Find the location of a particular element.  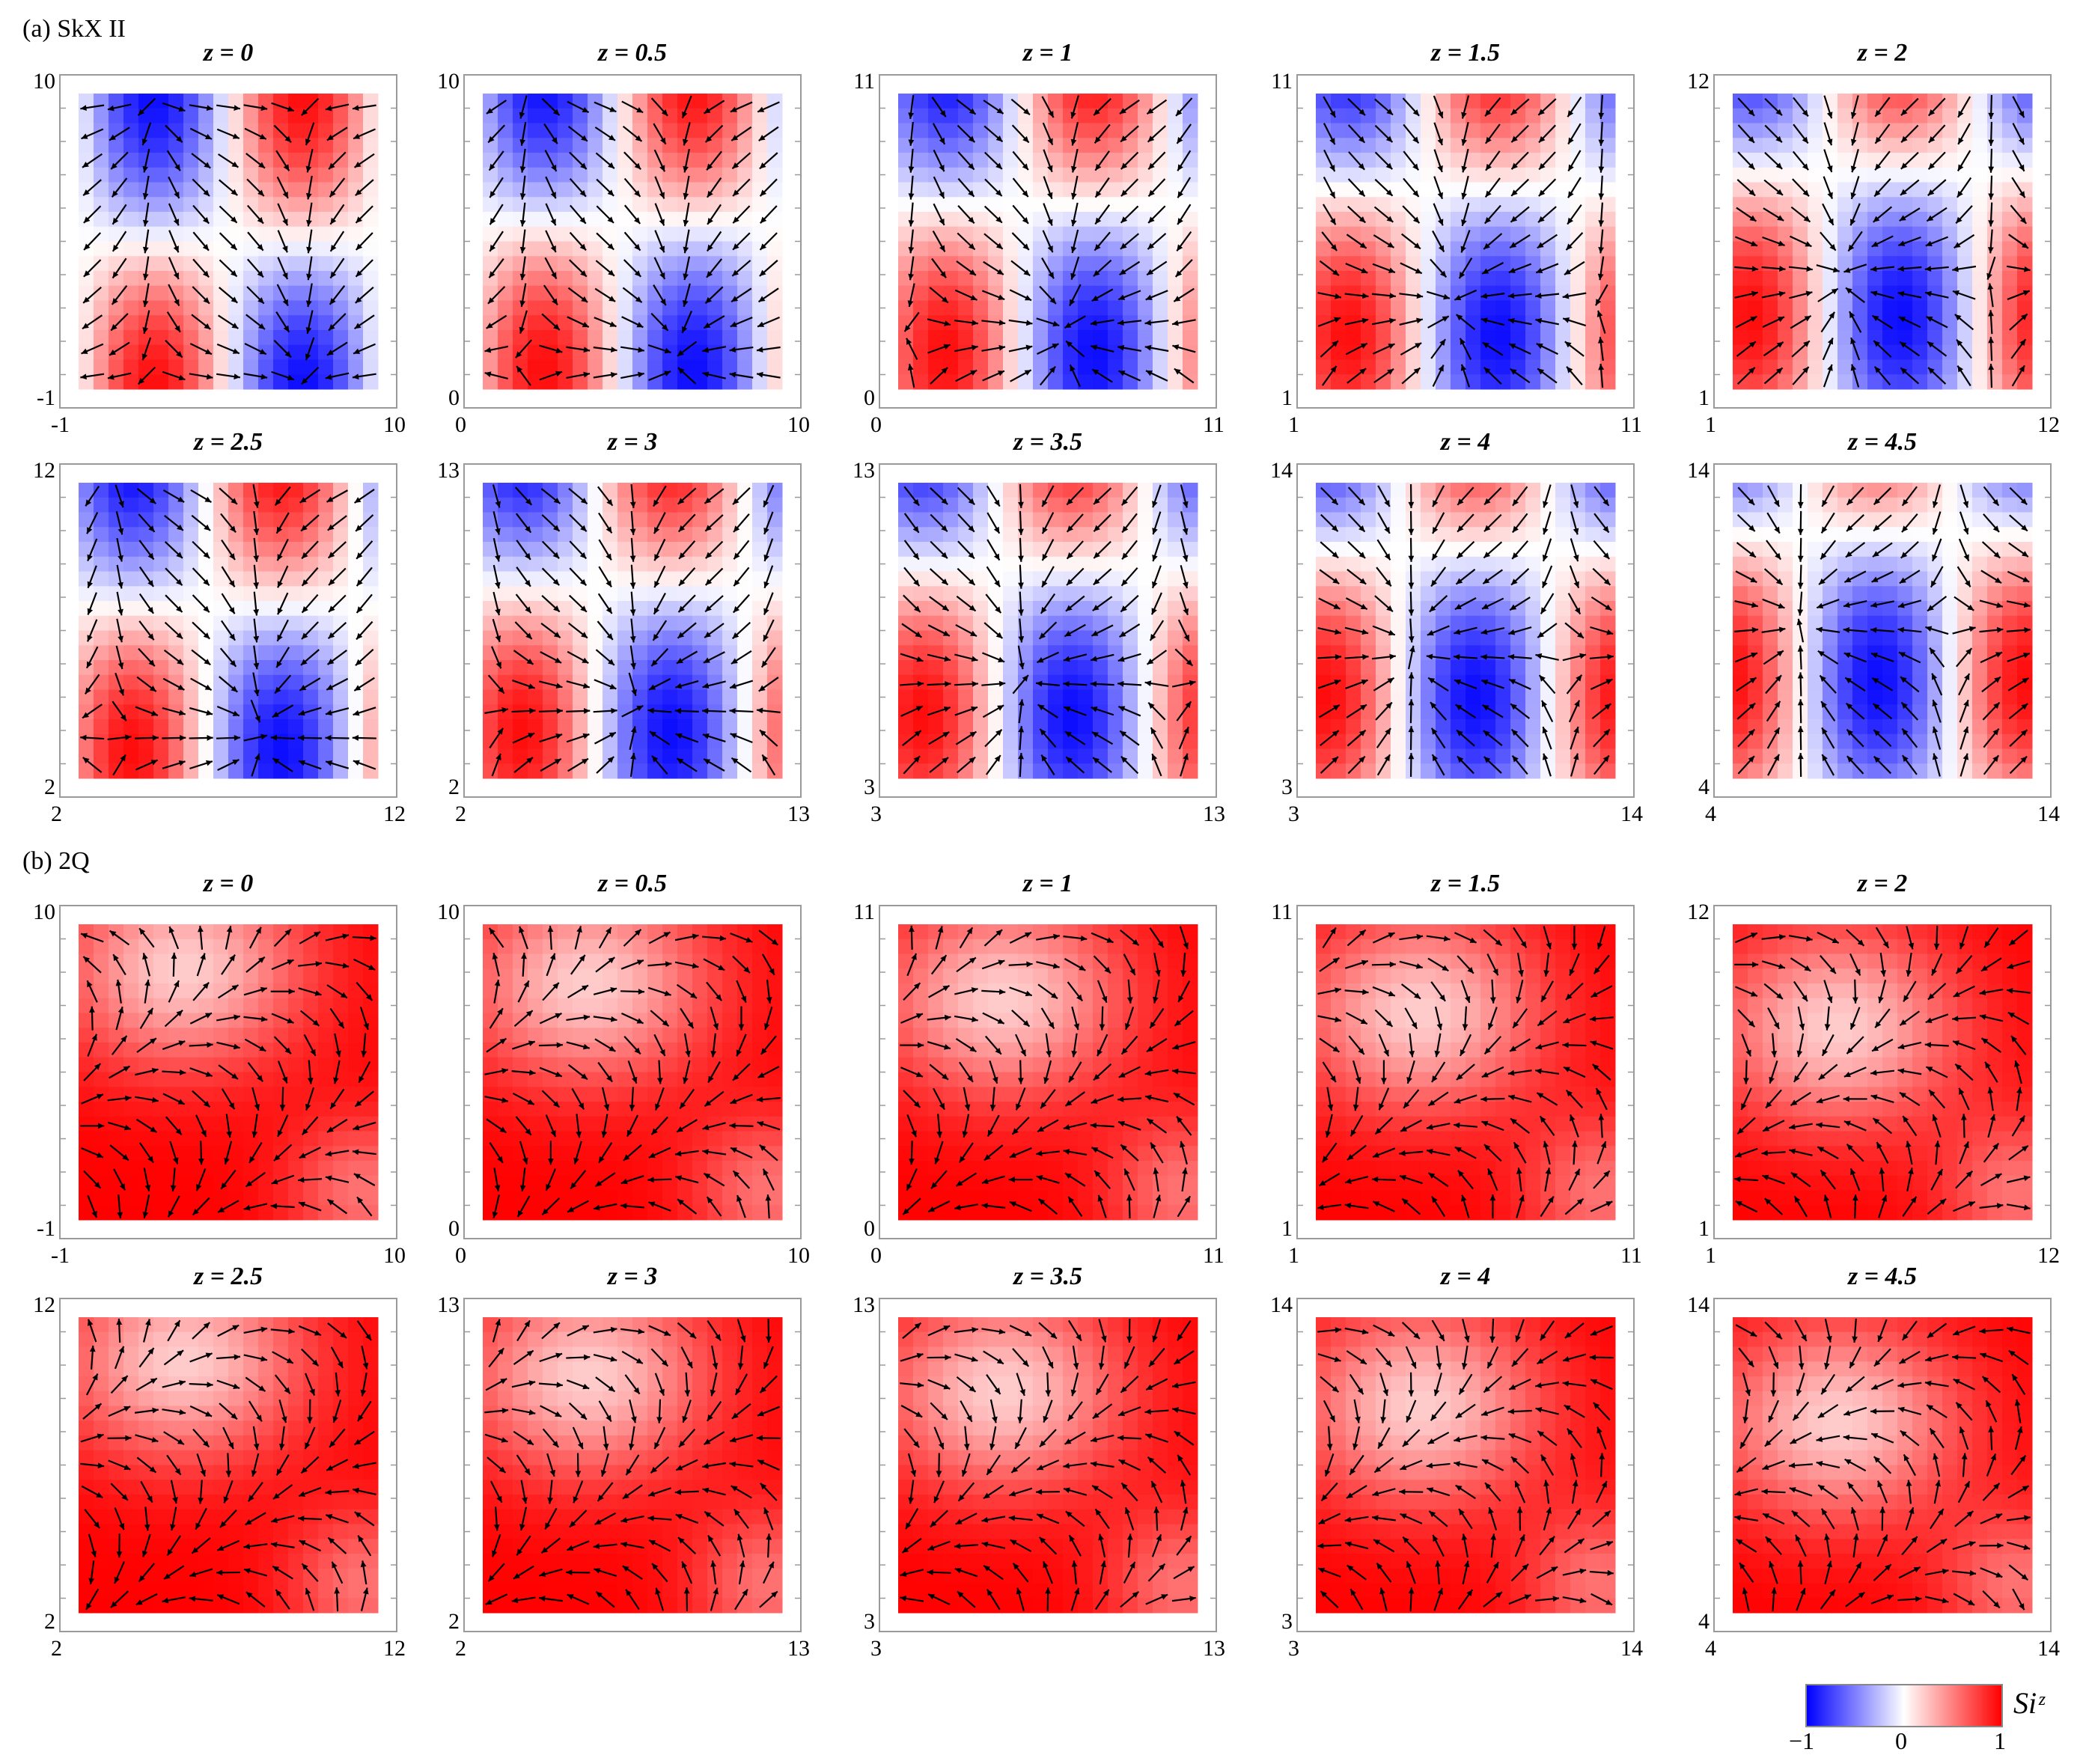

y-tick-label-max: 10 is located at coordinates (44, 81).